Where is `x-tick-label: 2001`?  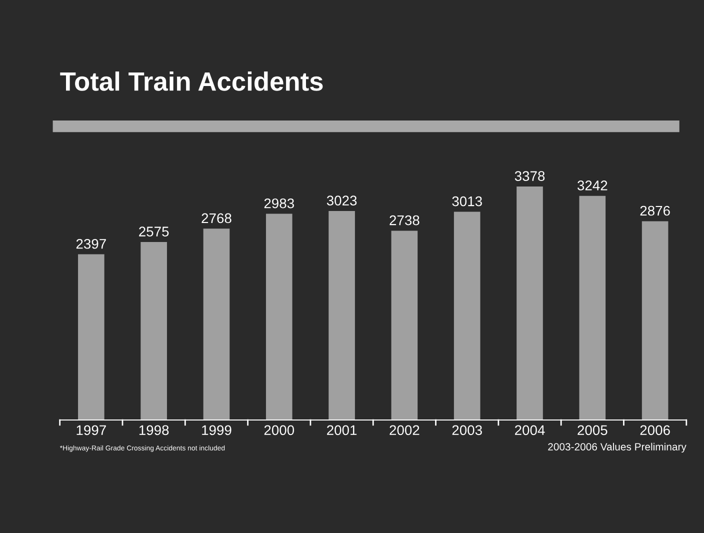 x-tick-label: 2001 is located at coordinates (342, 430).